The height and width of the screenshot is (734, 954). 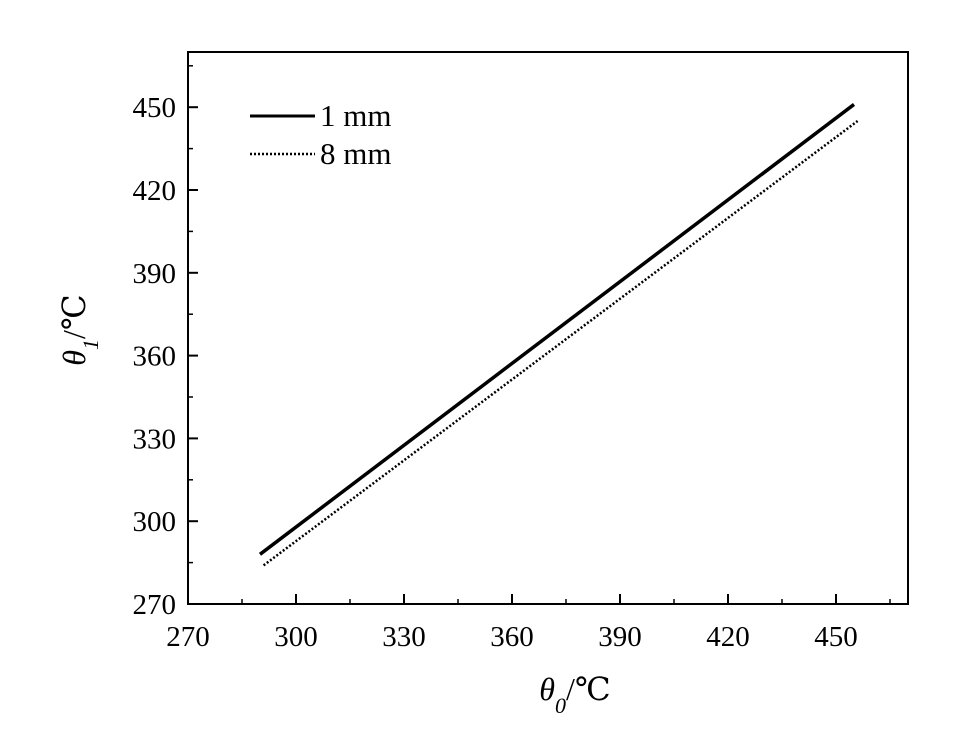 What do you see at coordinates (355, 153) in the screenshot?
I see `legend-label: 8 mm` at bounding box center [355, 153].